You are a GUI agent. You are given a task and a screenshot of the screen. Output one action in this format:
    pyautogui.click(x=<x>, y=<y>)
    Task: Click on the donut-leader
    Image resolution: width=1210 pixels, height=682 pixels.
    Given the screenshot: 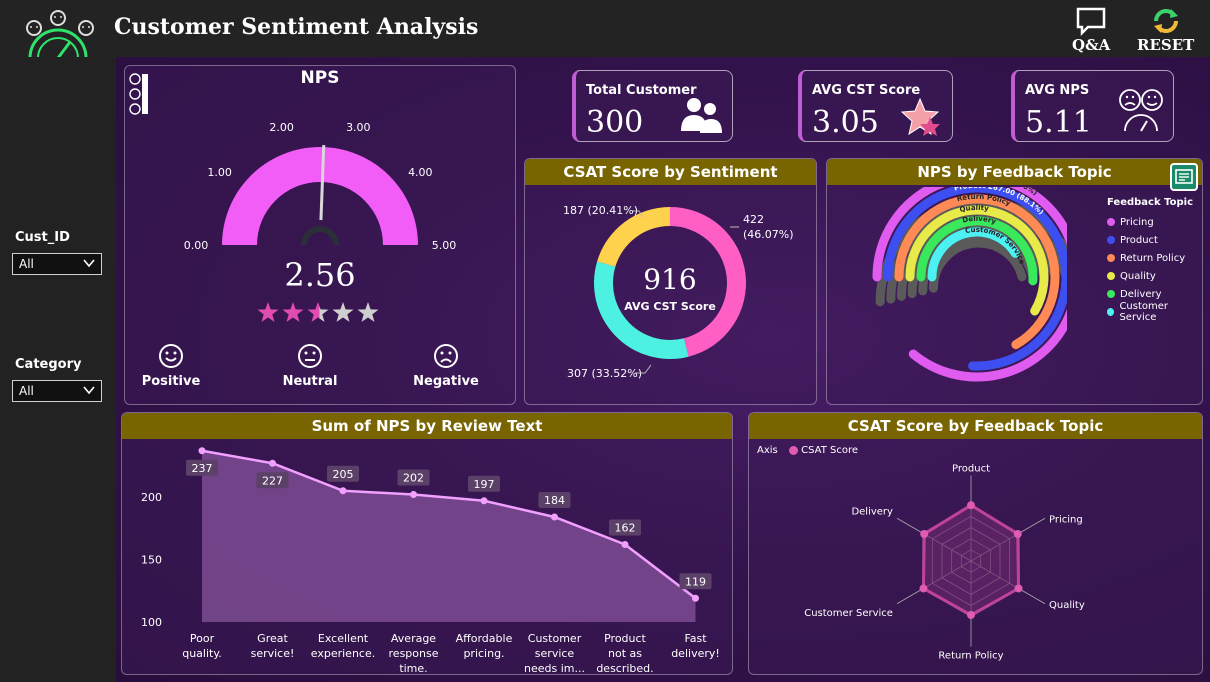 What is the action you would take?
    pyautogui.click(x=638, y=214)
    